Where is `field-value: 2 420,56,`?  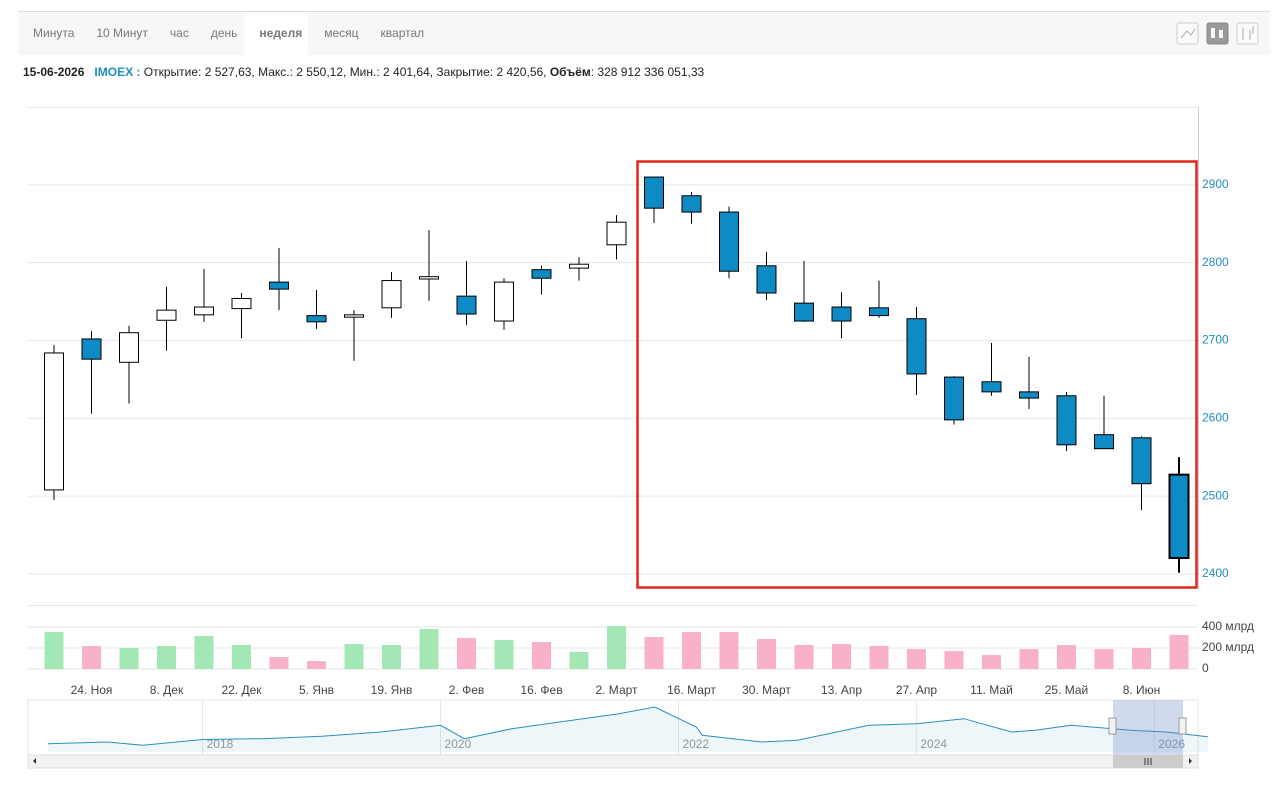
field-value: 2 420,56, is located at coordinates (521, 72).